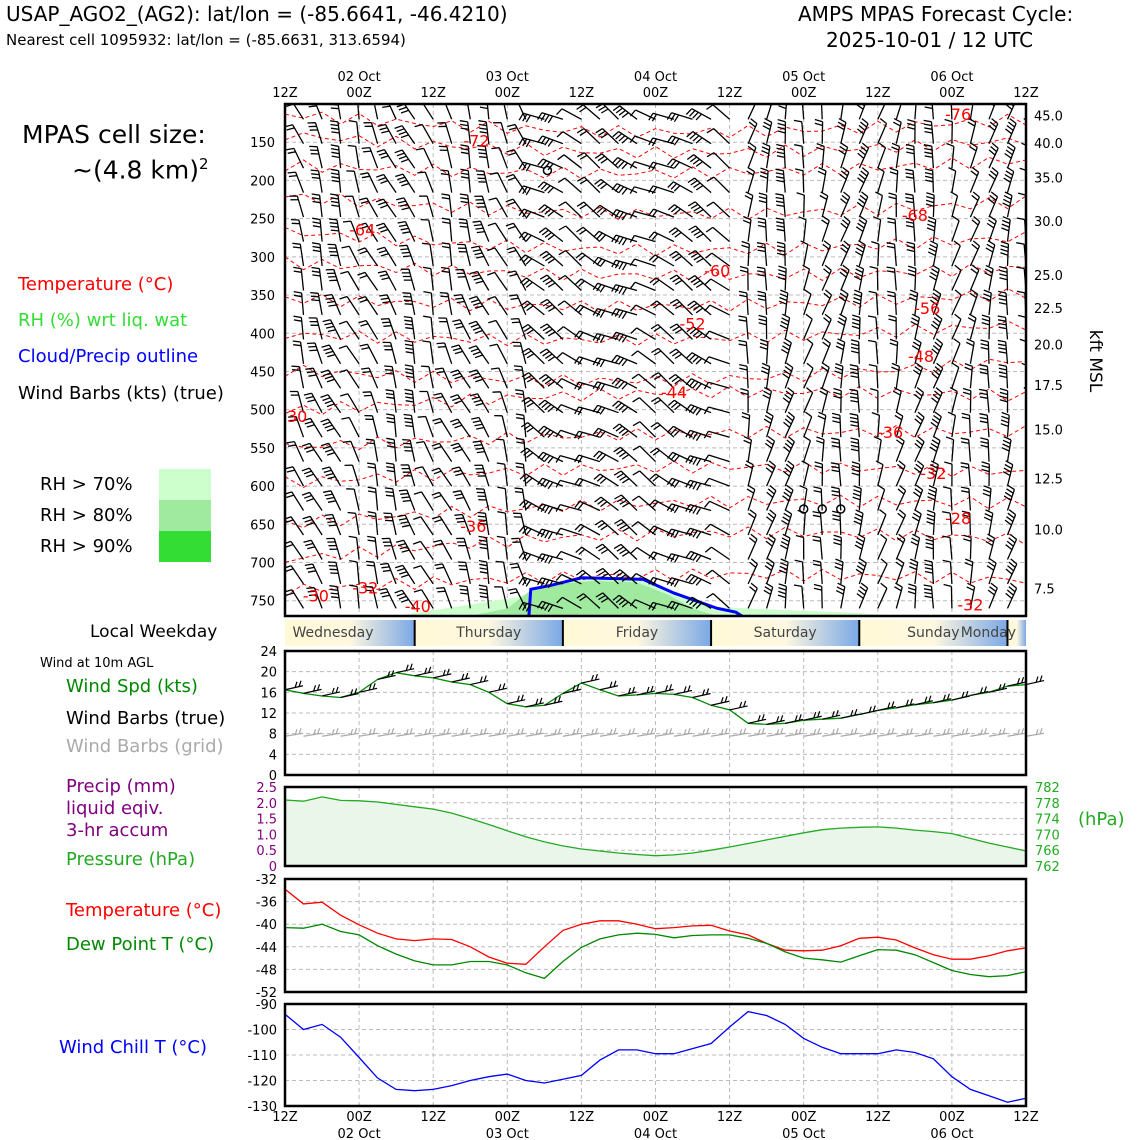 This screenshot has height=1140, width=1140. I want to click on bottom-time-tick-label: 12Z, so click(730, 1117).